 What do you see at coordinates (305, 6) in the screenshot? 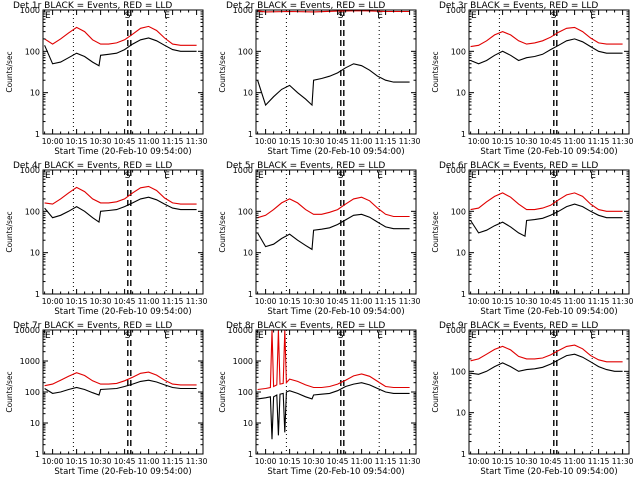
I see `panel-title: Det 2r BLACK = Events, RED = LLD` at bounding box center [305, 6].